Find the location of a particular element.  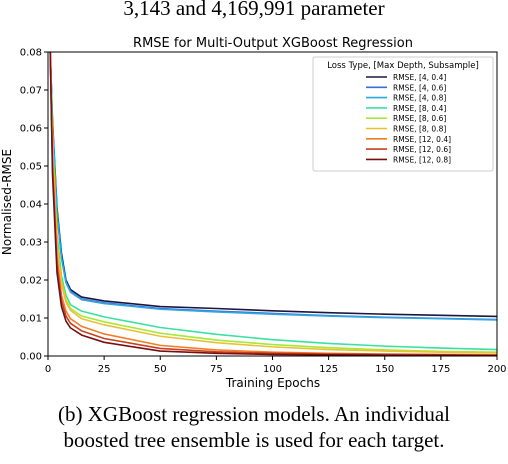

x-tick-label: 175 is located at coordinates (440, 369).